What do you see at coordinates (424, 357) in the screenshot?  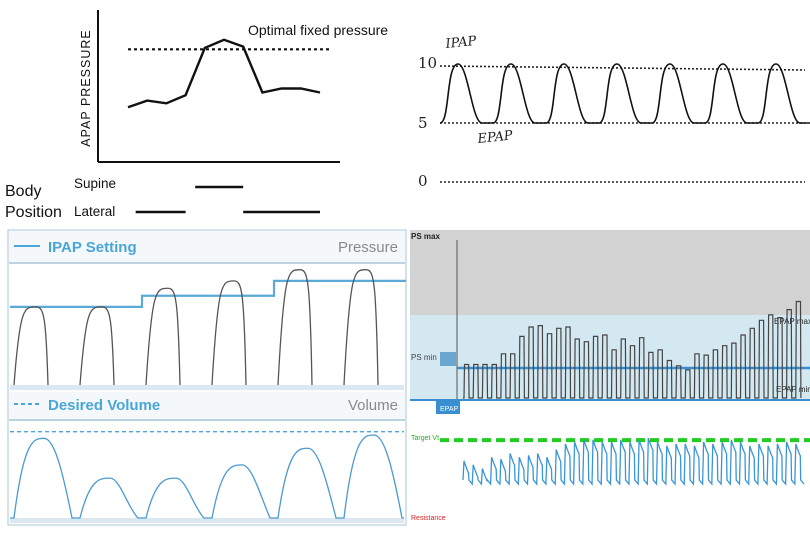 I see `ps-min-label: PS min` at bounding box center [424, 357].